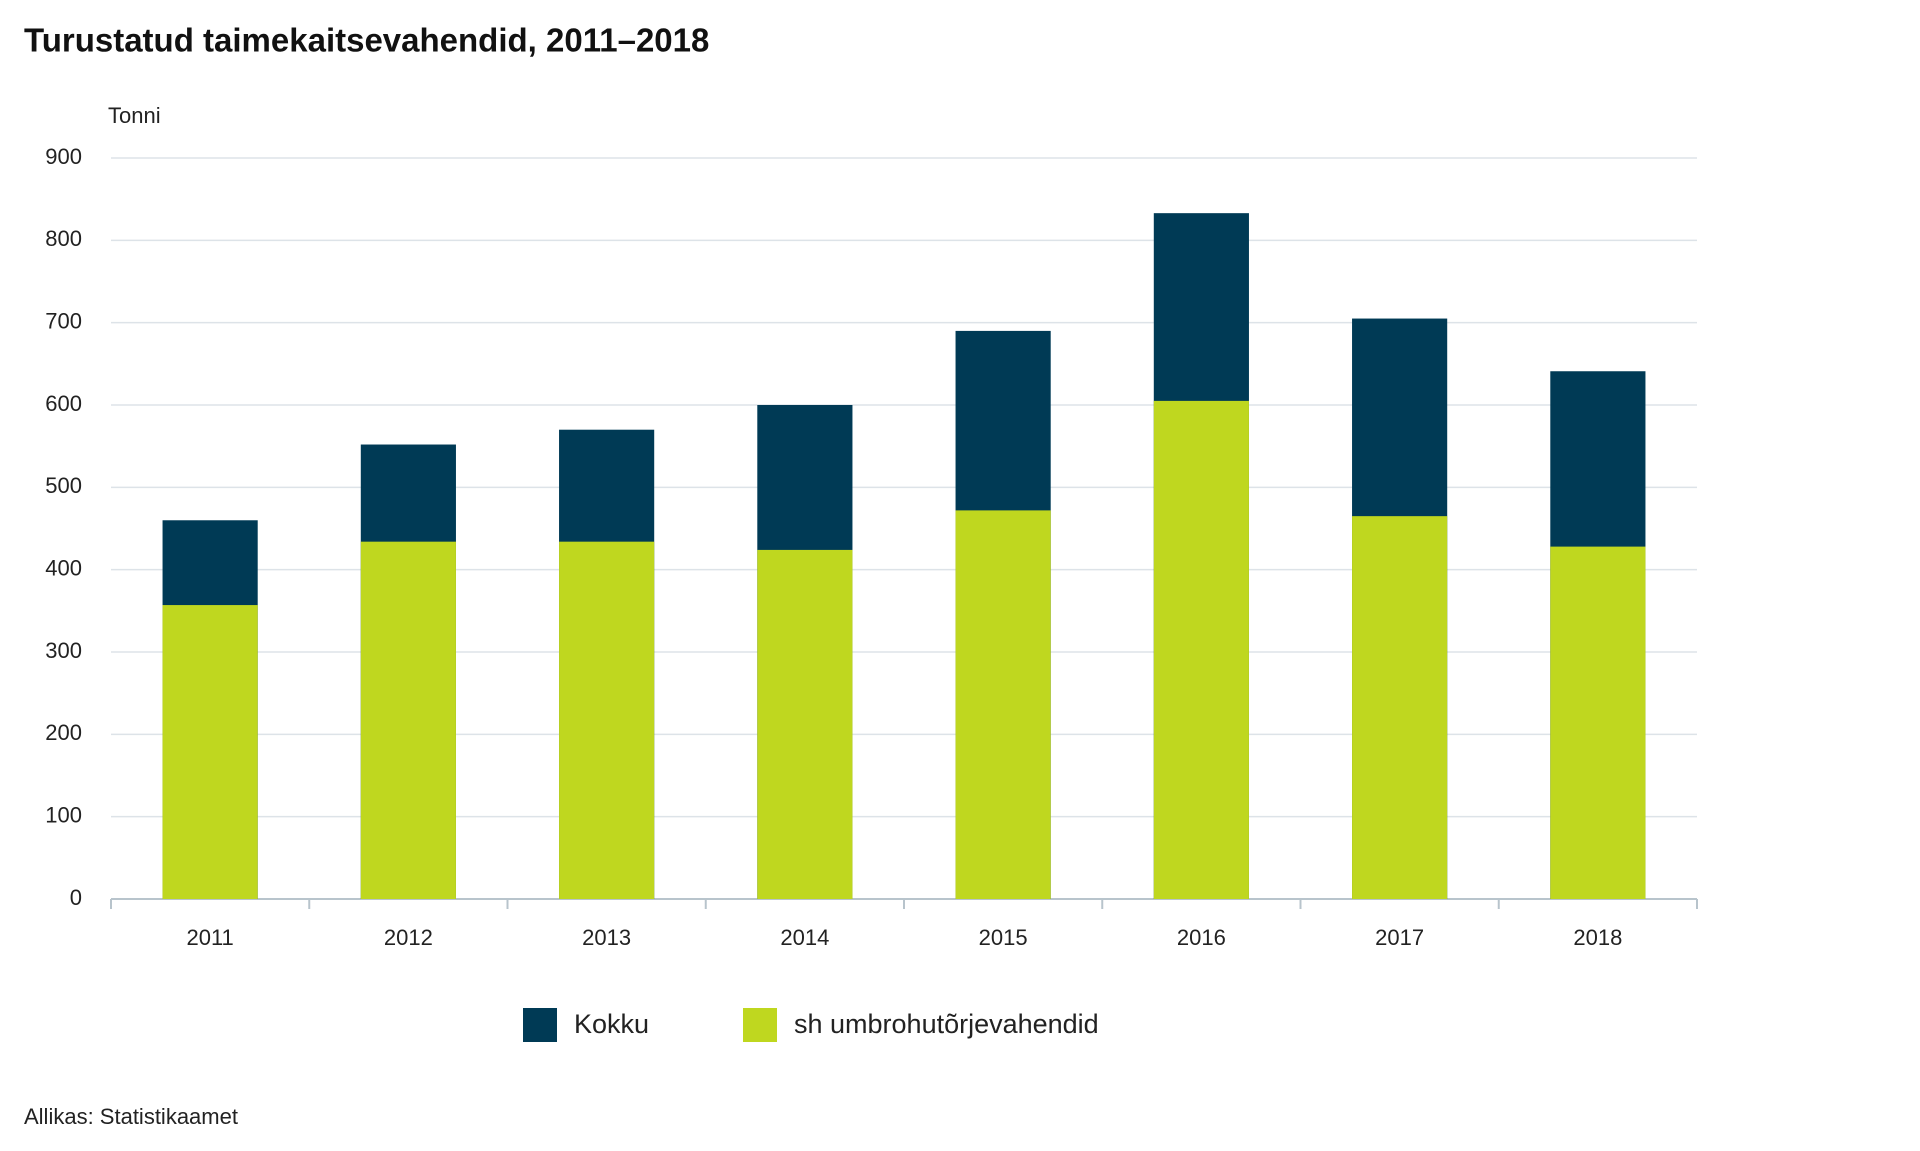 The image size is (1920, 1151). What do you see at coordinates (63, 814) in the screenshot?
I see `y-tick-label: 100` at bounding box center [63, 814].